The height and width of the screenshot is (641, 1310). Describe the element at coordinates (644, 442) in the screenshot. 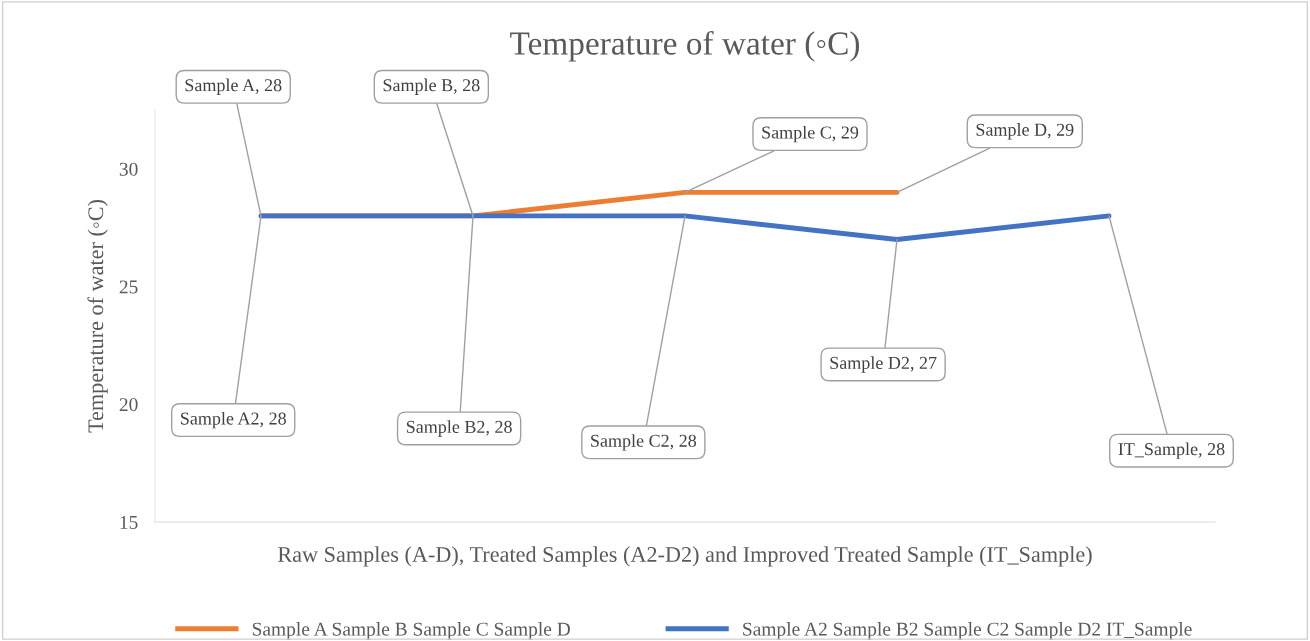

I see `data-label: Sample C2, 28` at that location.